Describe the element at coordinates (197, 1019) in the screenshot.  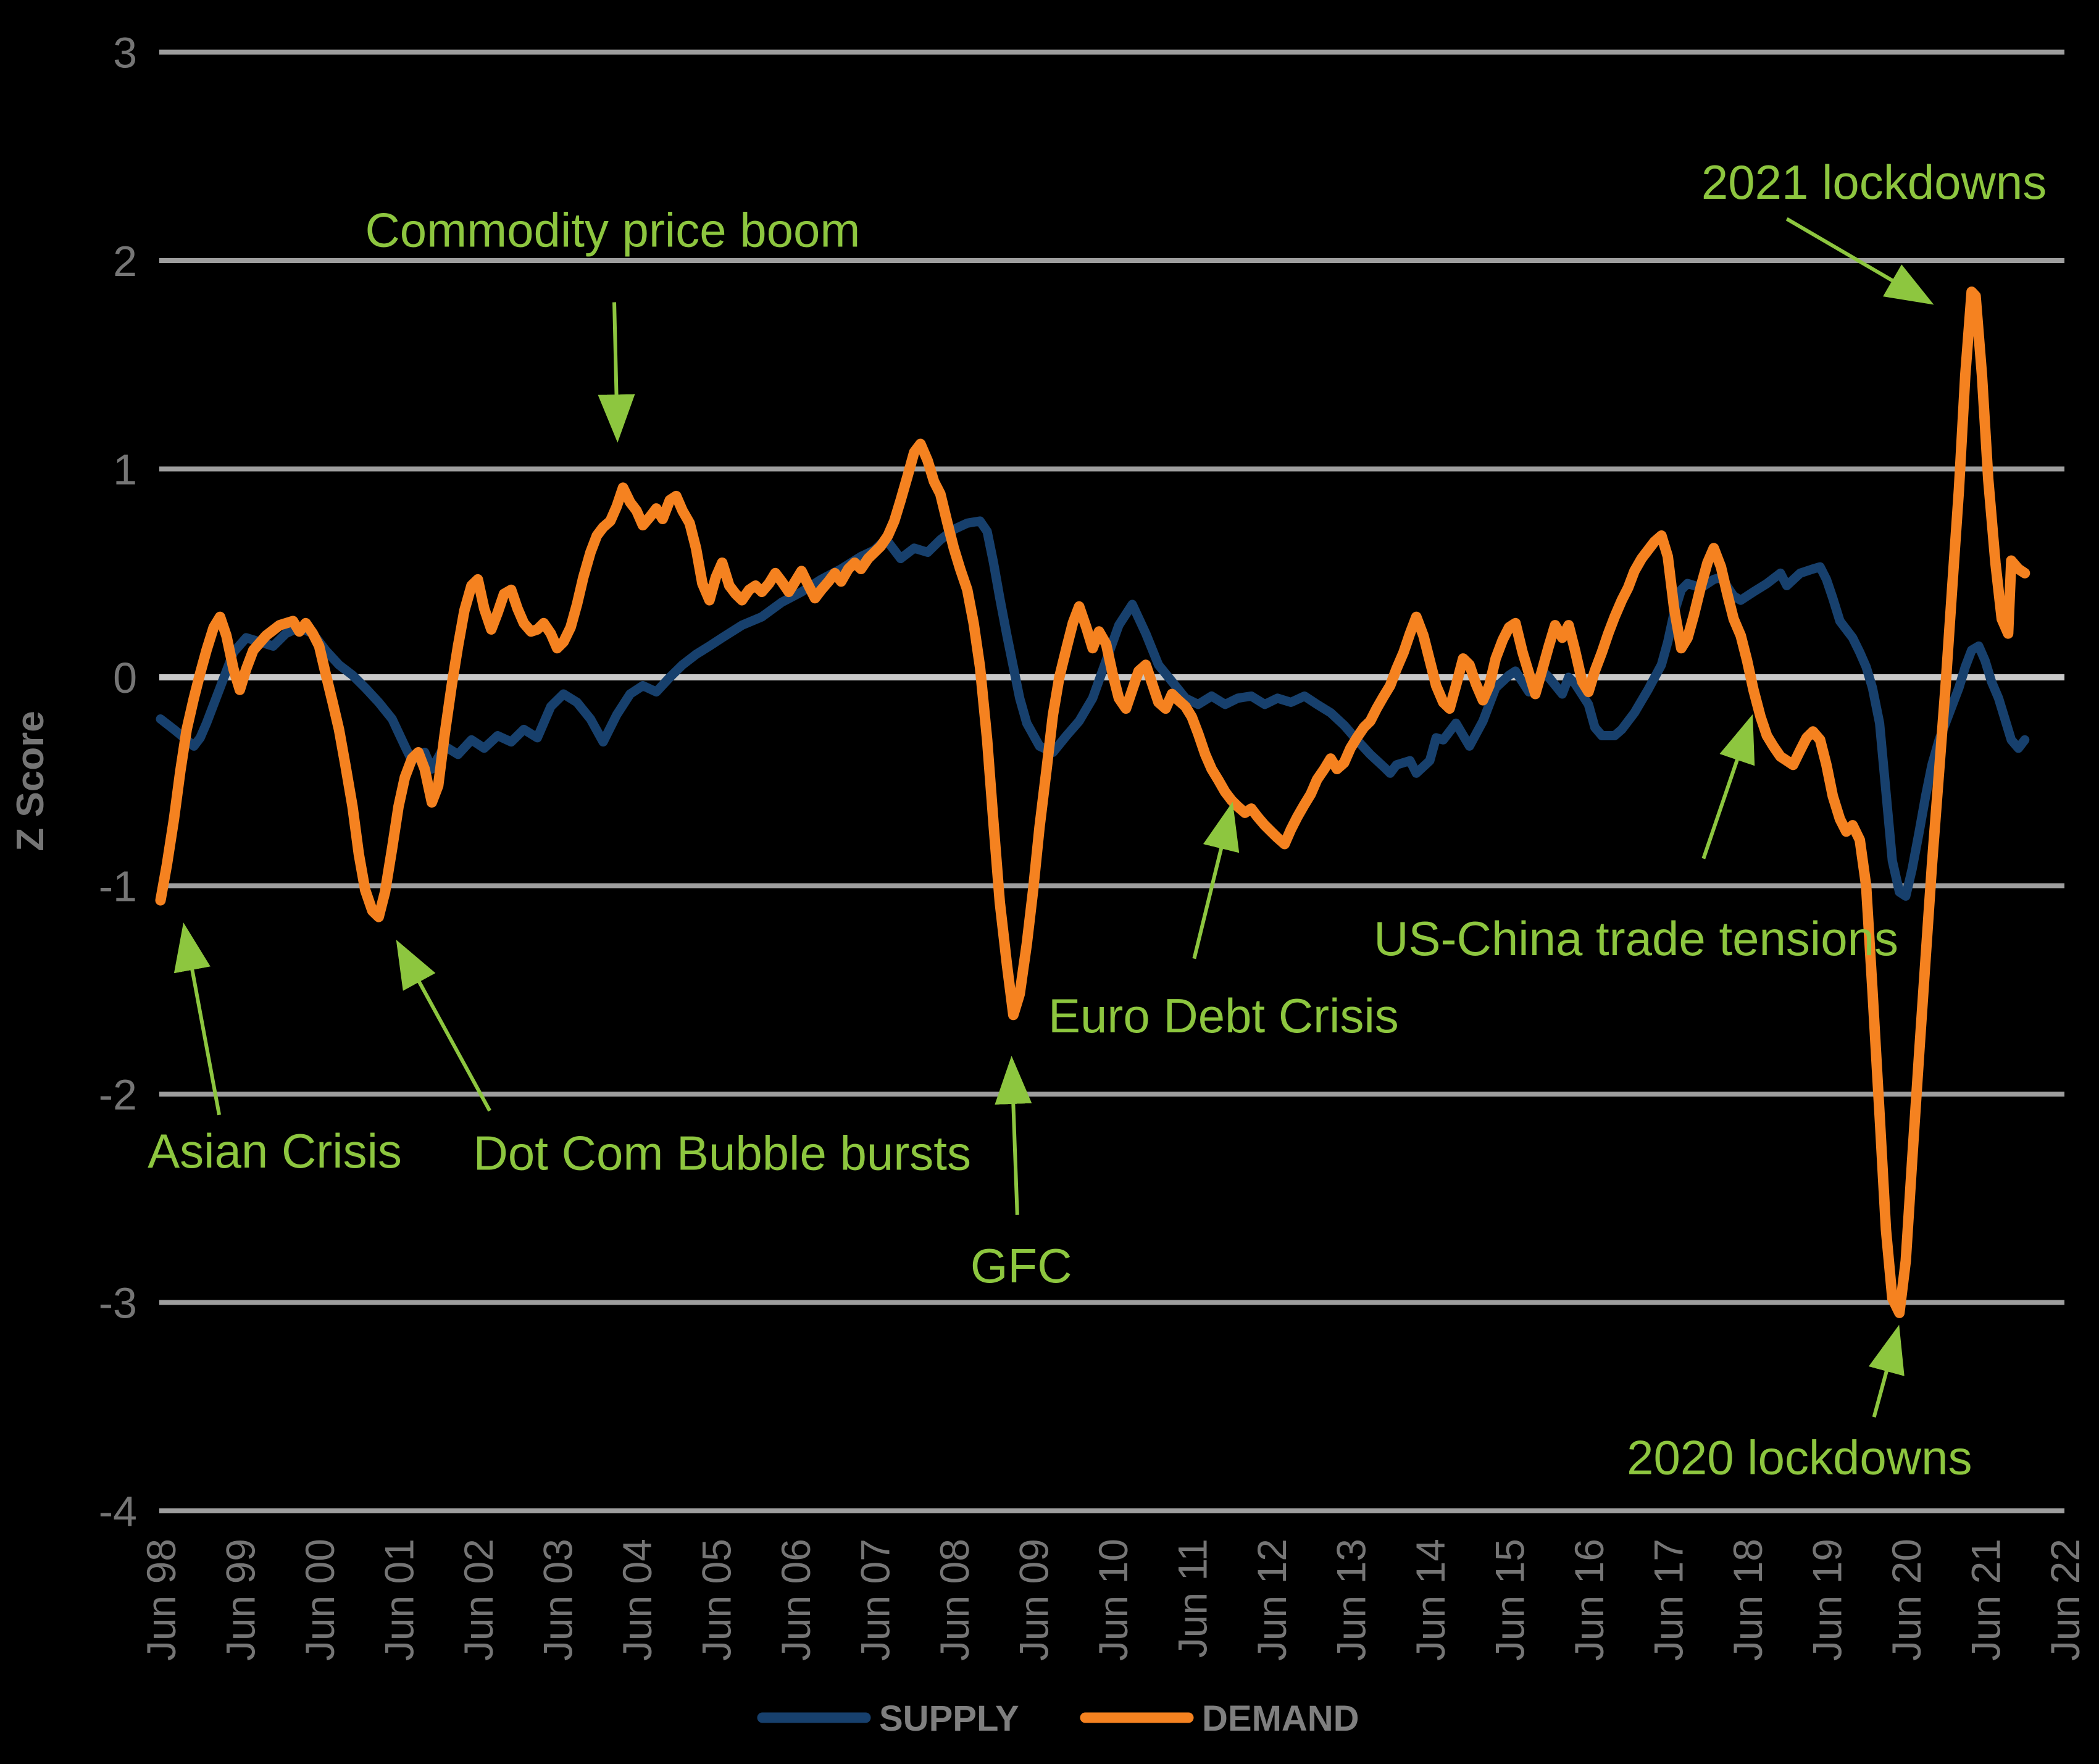
I see `annotation-arrow-asian-crisis` at that location.